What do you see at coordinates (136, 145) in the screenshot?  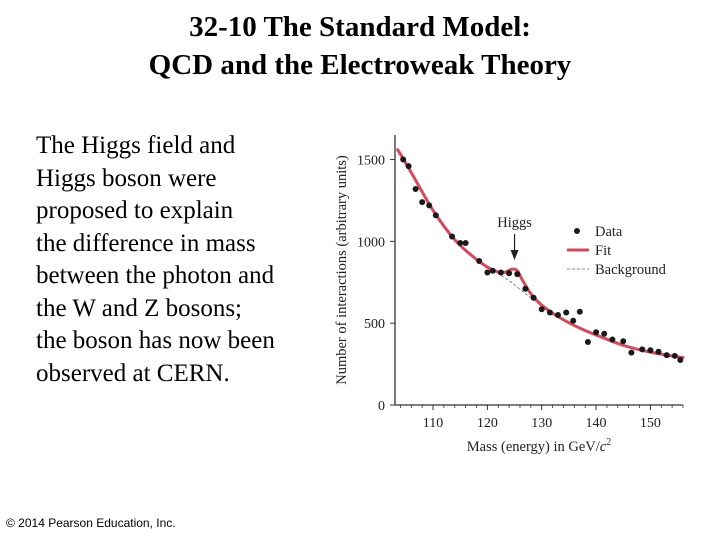 I see `body-line: The Higgs field and` at bounding box center [136, 145].